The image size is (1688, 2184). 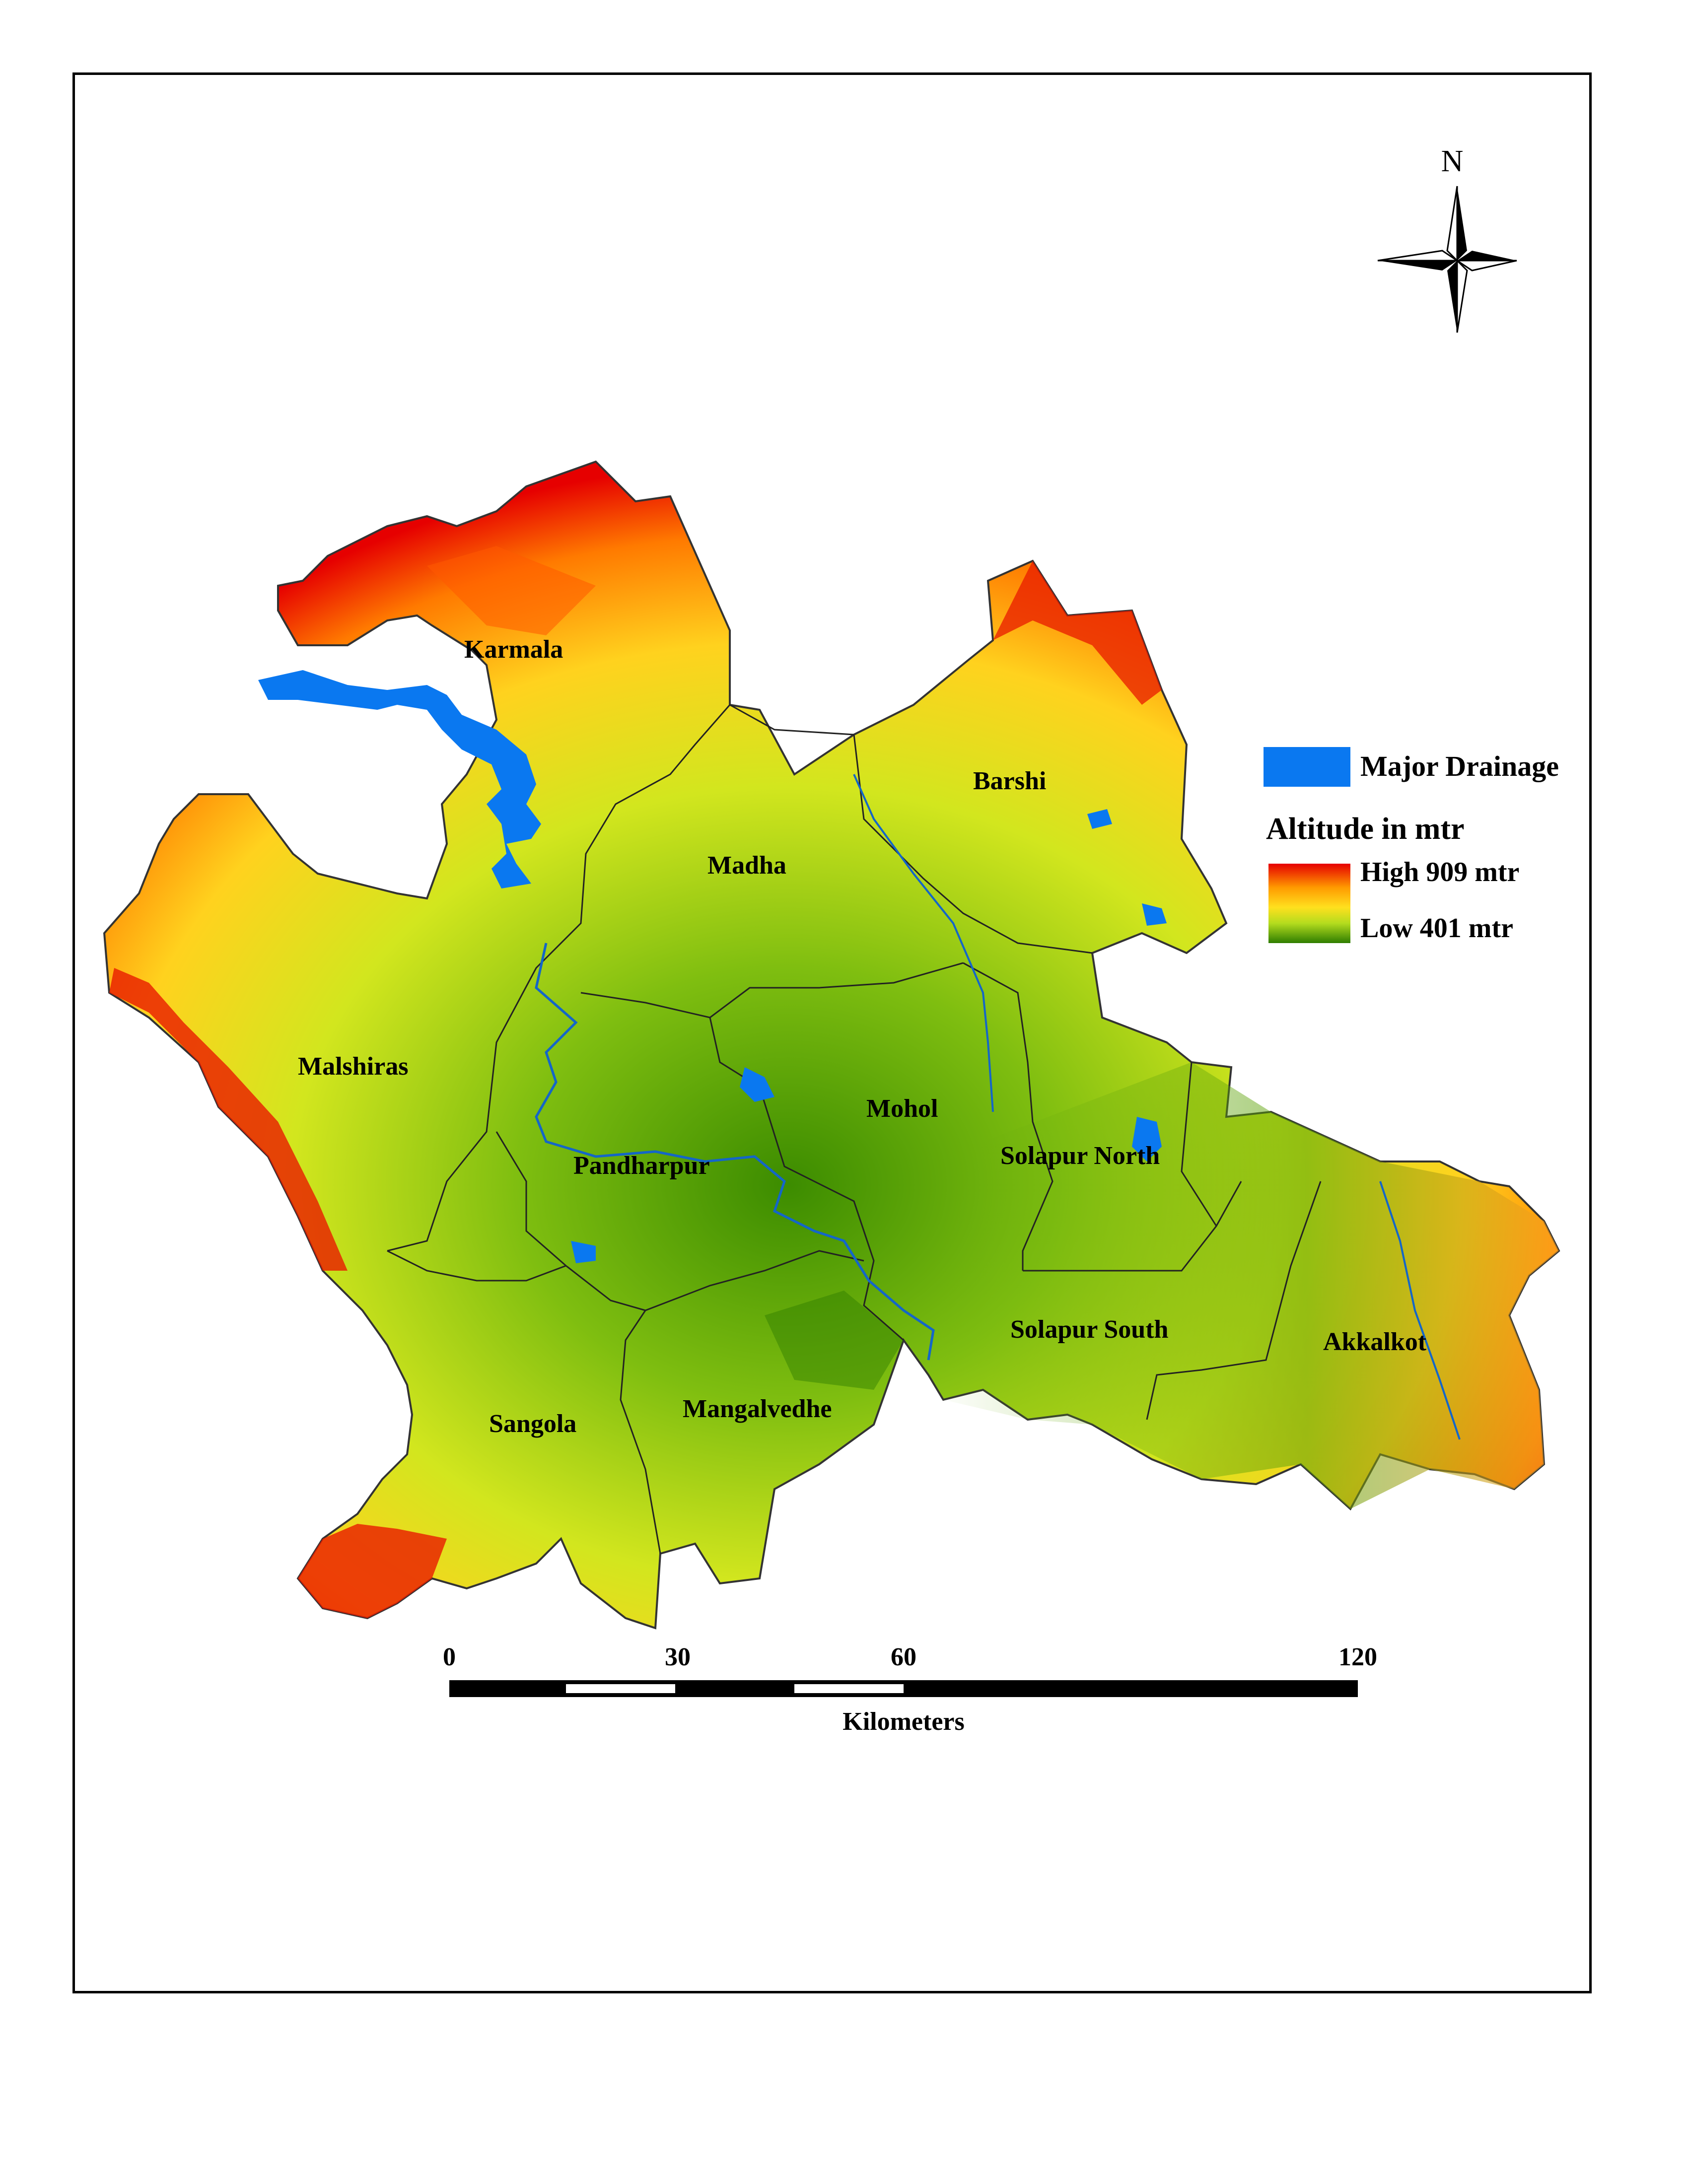 I want to click on scale-unit-label: Kilometers, so click(x=903, y=1721).